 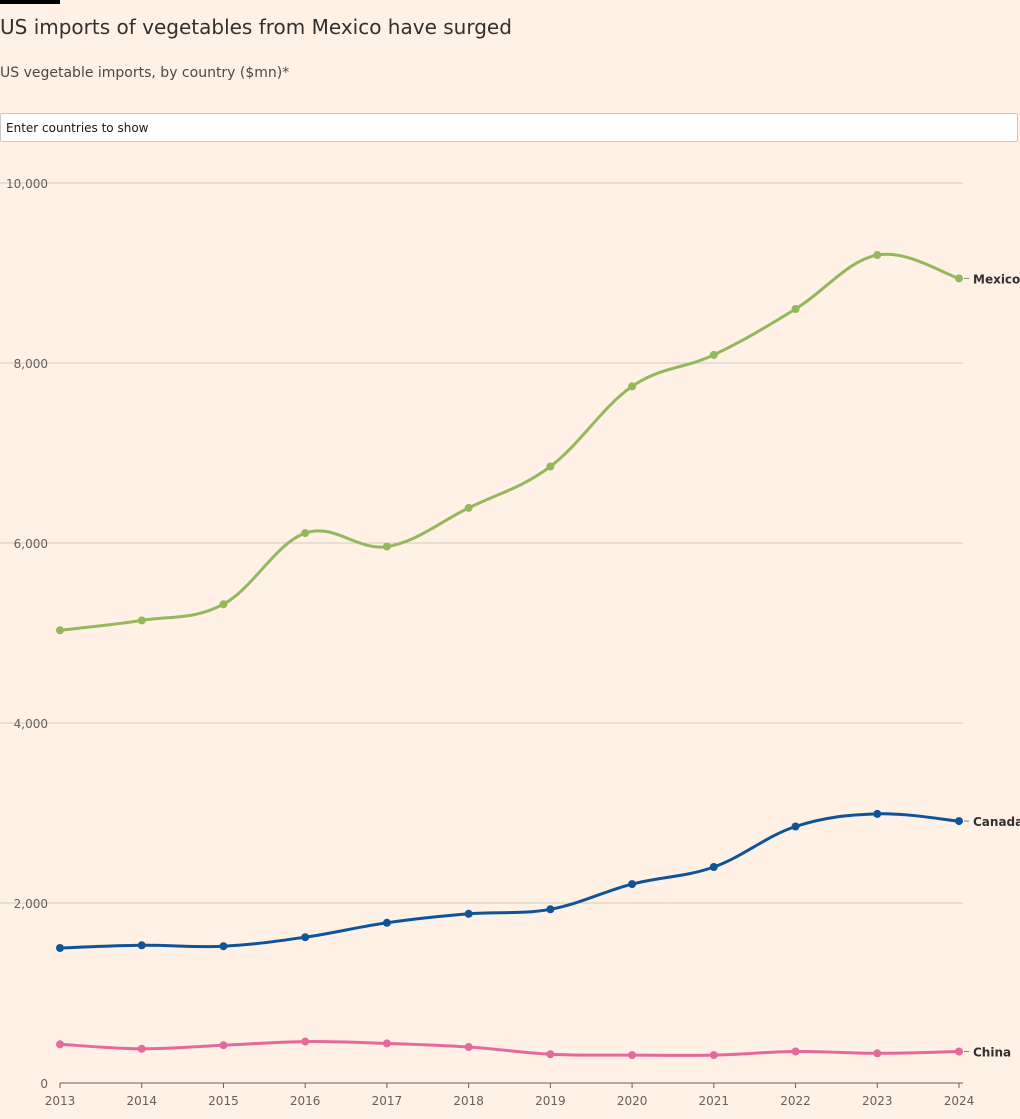 What do you see at coordinates (509, 127) in the screenshot?
I see `country-search-input` at bounding box center [509, 127].